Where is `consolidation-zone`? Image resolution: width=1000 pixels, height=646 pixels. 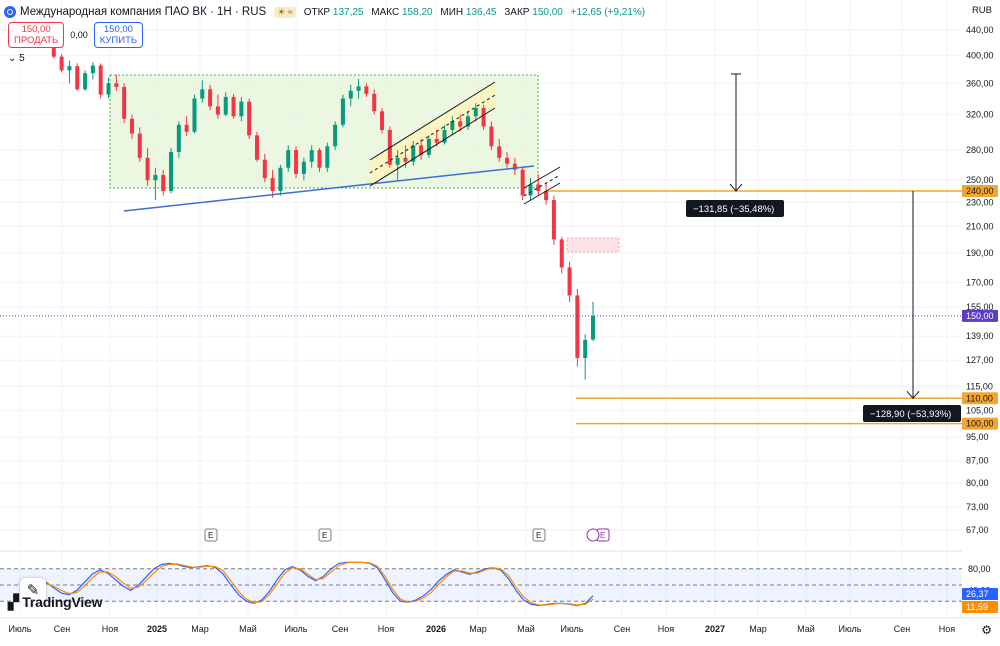
consolidation-zone is located at coordinates (324, 131).